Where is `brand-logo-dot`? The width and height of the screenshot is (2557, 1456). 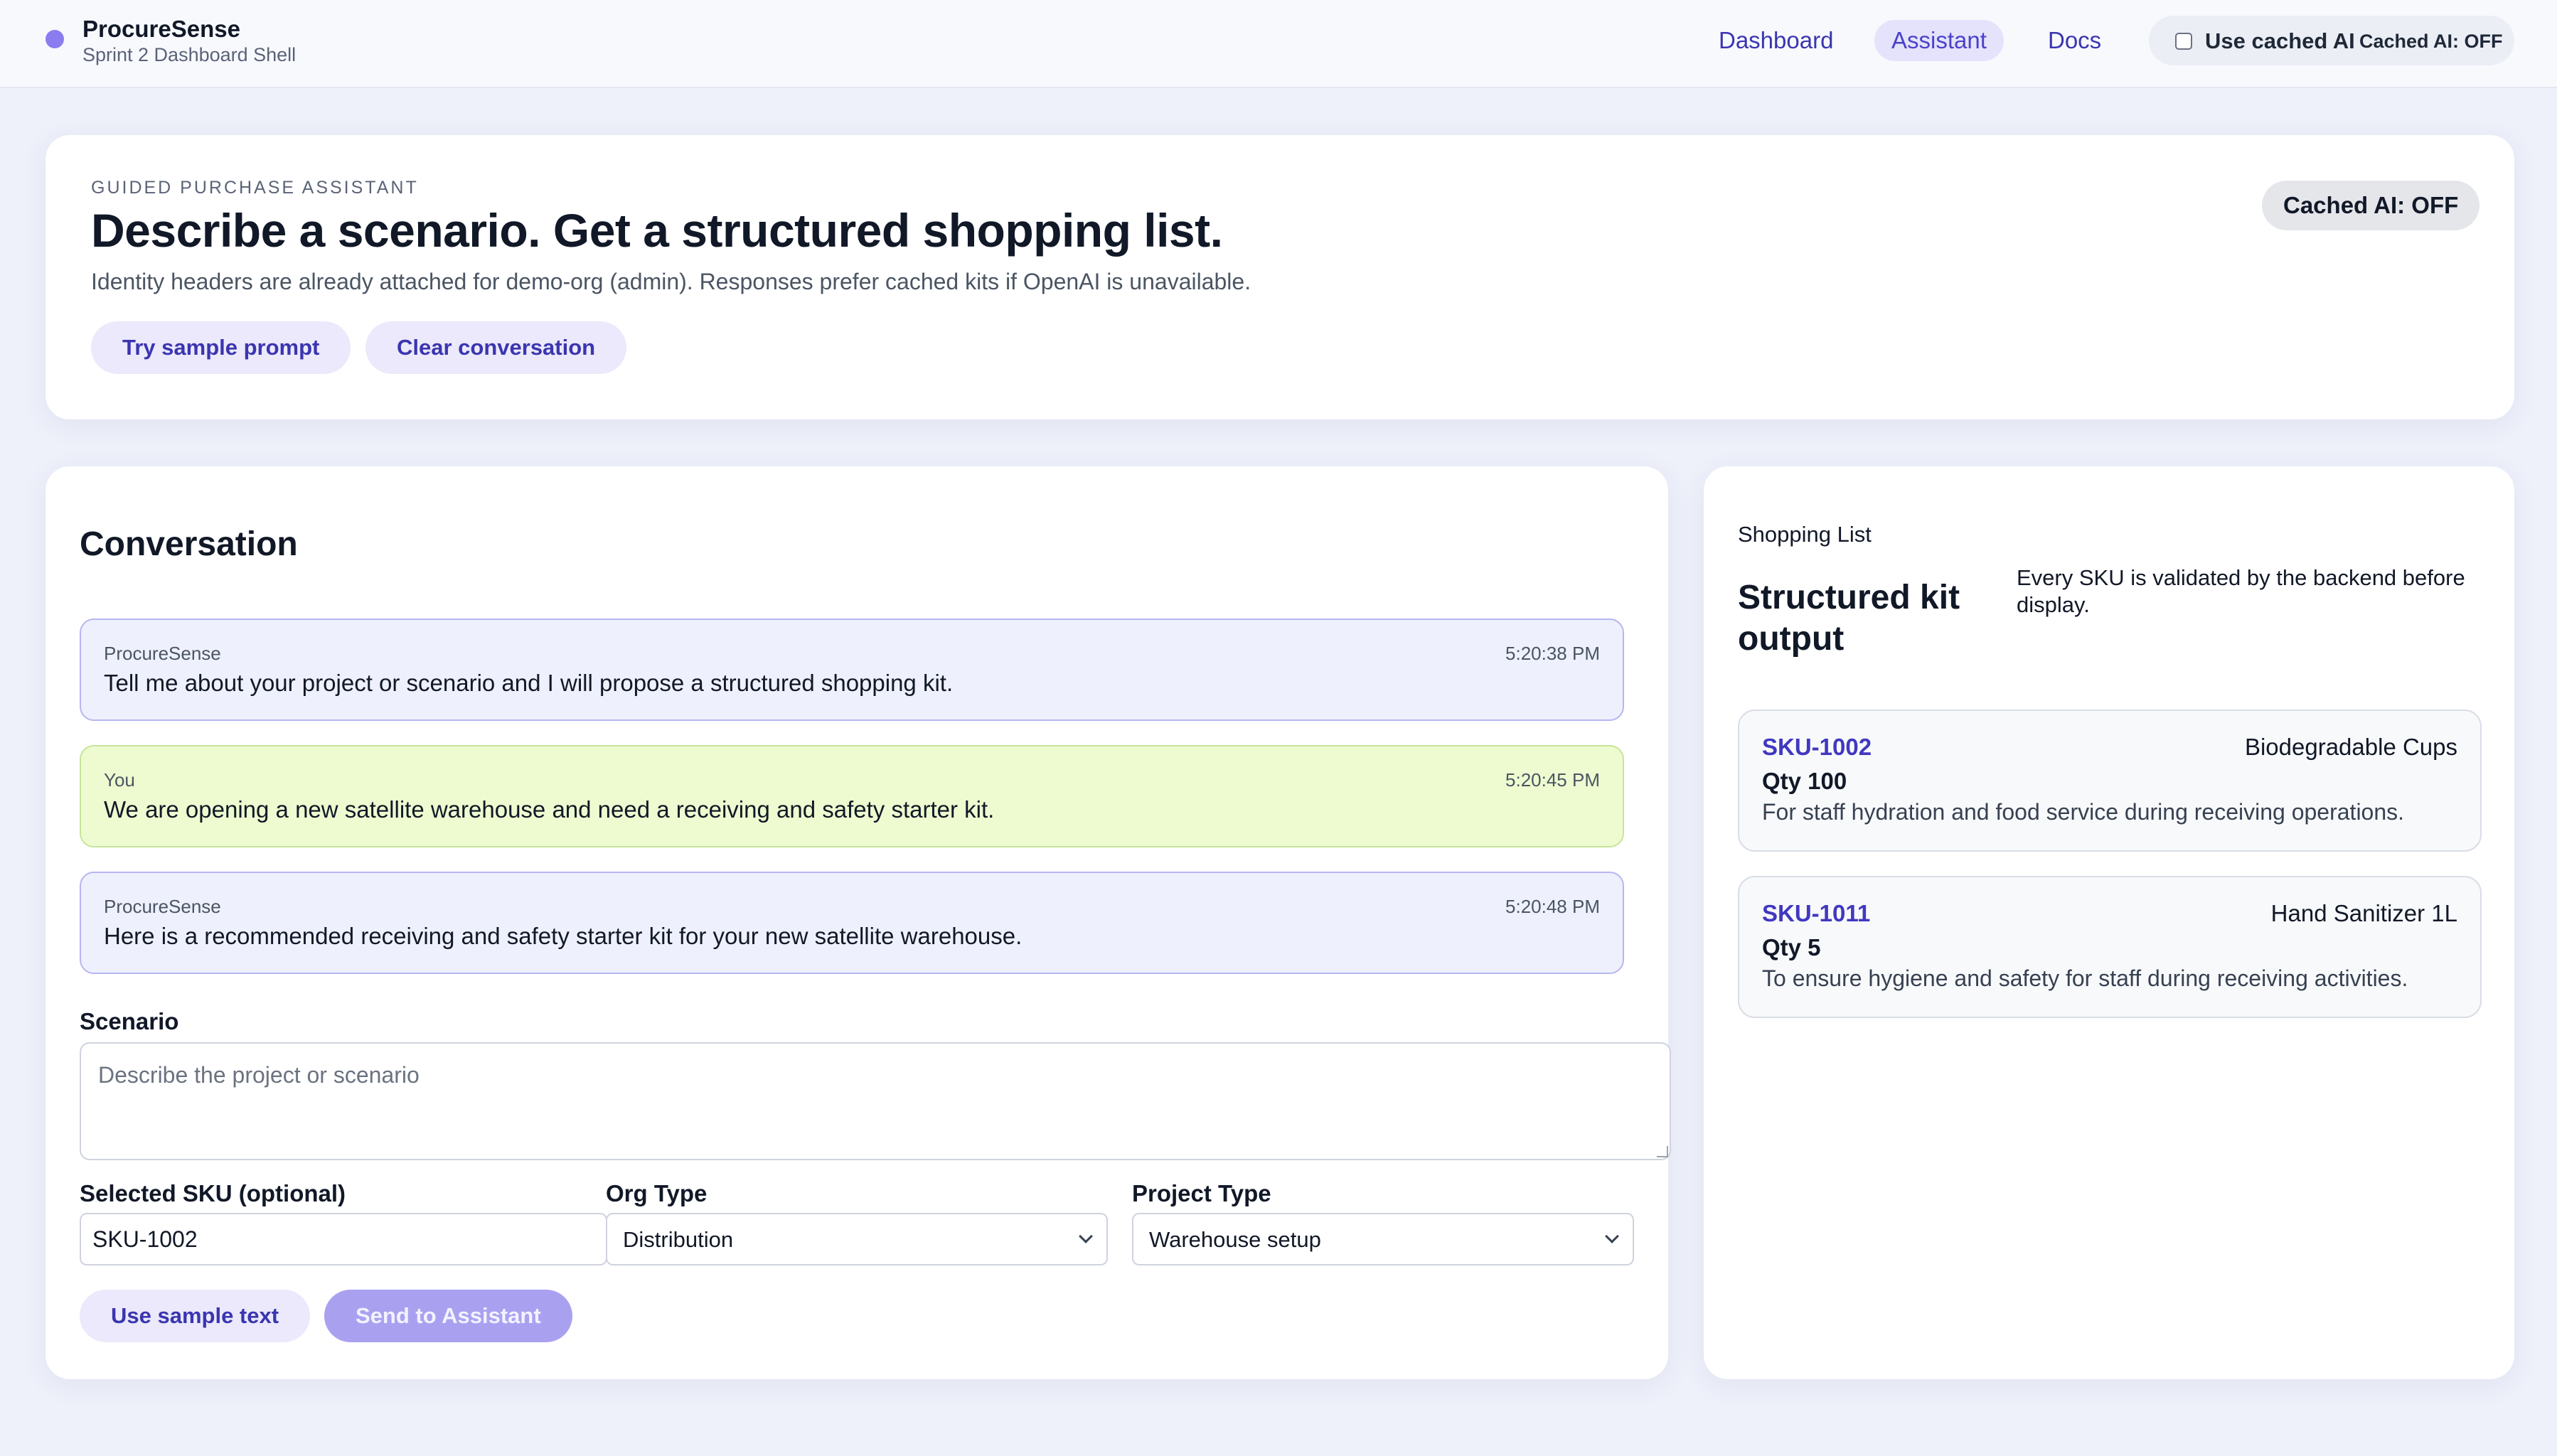
brand-logo-dot is located at coordinates (55, 39).